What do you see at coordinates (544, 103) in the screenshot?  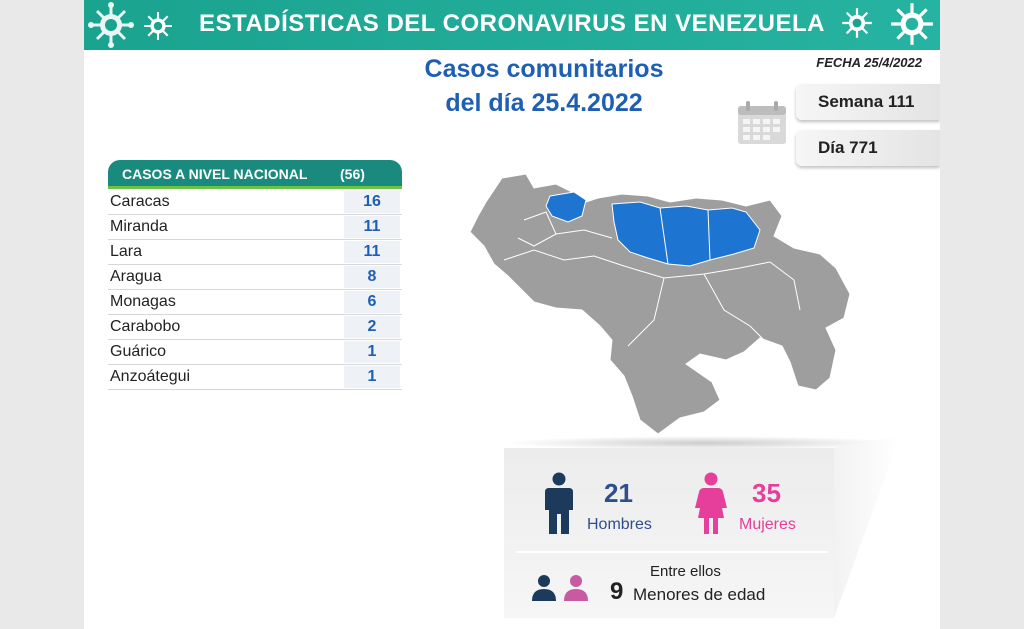 I see `title-line-2: del día 25.4.2022` at bounding box center [544, 103].